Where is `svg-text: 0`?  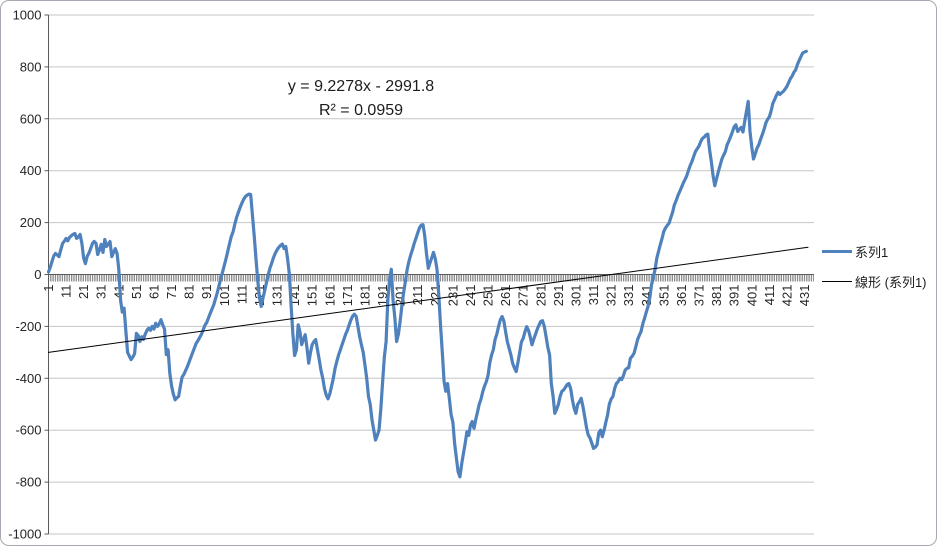
svg-text: 0 is located at coordinates (37, 274).